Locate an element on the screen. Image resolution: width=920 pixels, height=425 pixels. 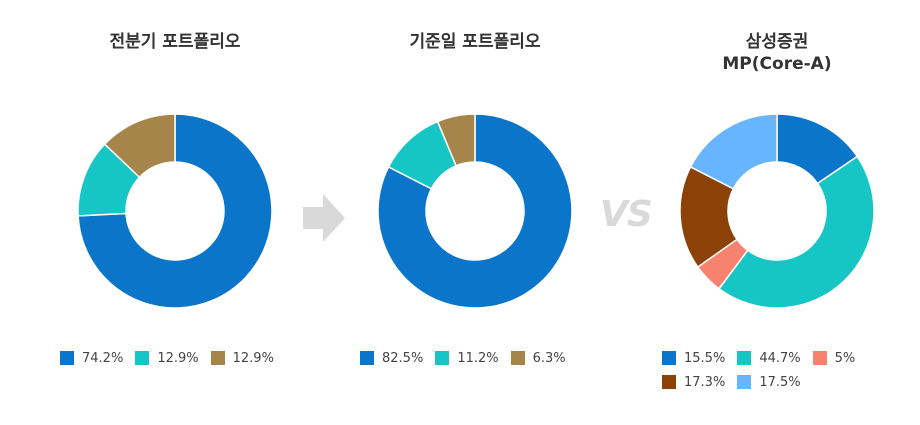
chart-legend: 15.5% 44.7% 5% 17.3% 17.5% is located at coordinates (777, 372).